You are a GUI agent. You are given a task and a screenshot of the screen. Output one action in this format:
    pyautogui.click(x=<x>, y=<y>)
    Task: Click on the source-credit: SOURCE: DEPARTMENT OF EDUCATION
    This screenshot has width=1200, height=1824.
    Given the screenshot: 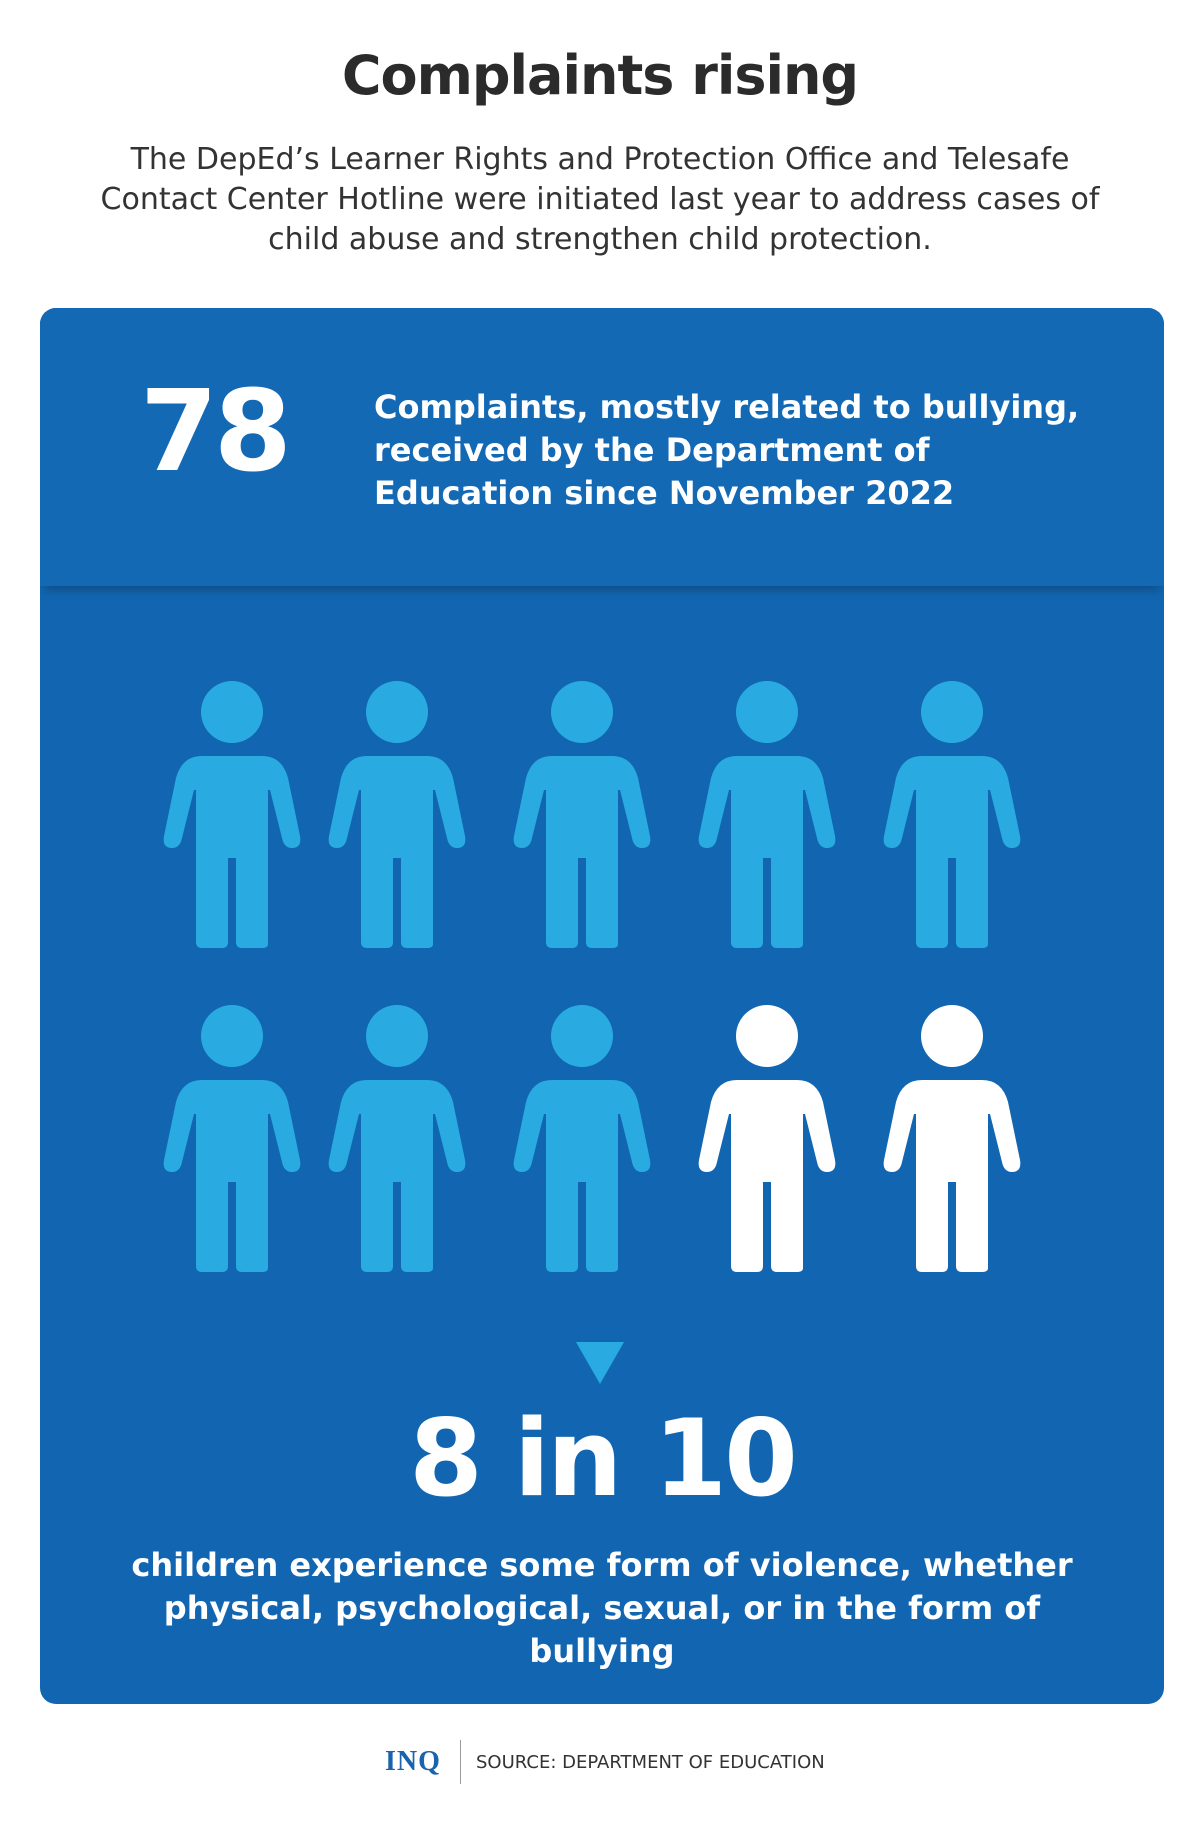 What is the action you would take?
    pyautogui.click(x=650, y=1762)
    